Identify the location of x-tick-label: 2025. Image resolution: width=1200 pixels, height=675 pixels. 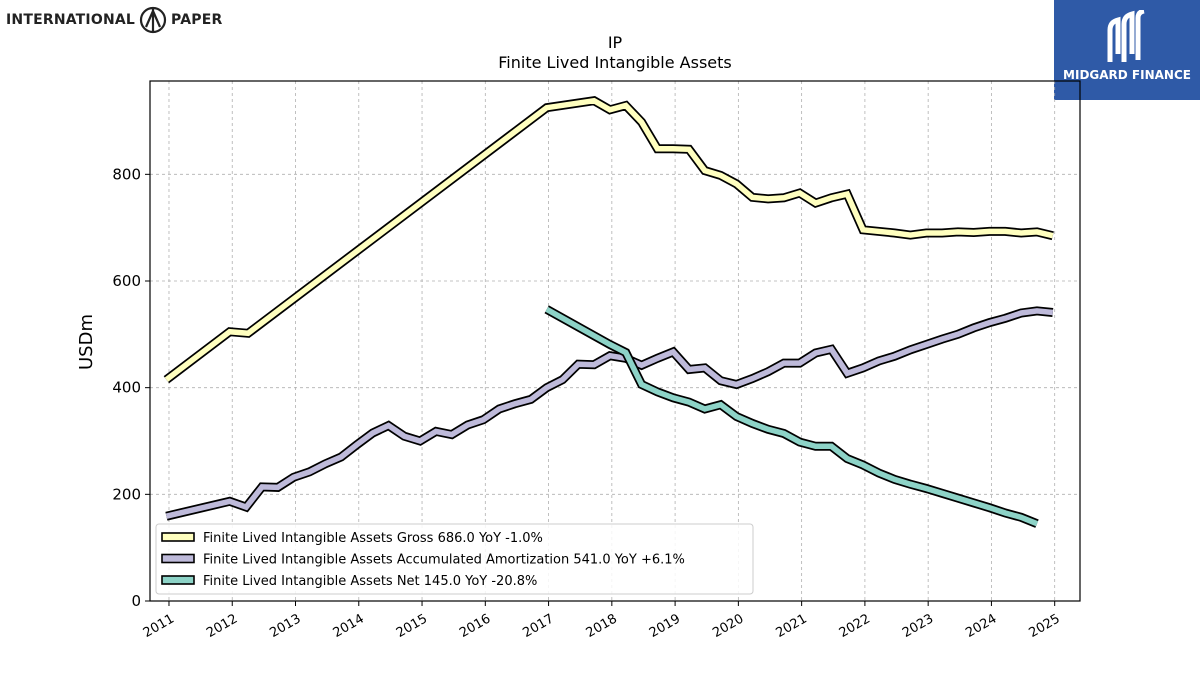
(1045, 626).